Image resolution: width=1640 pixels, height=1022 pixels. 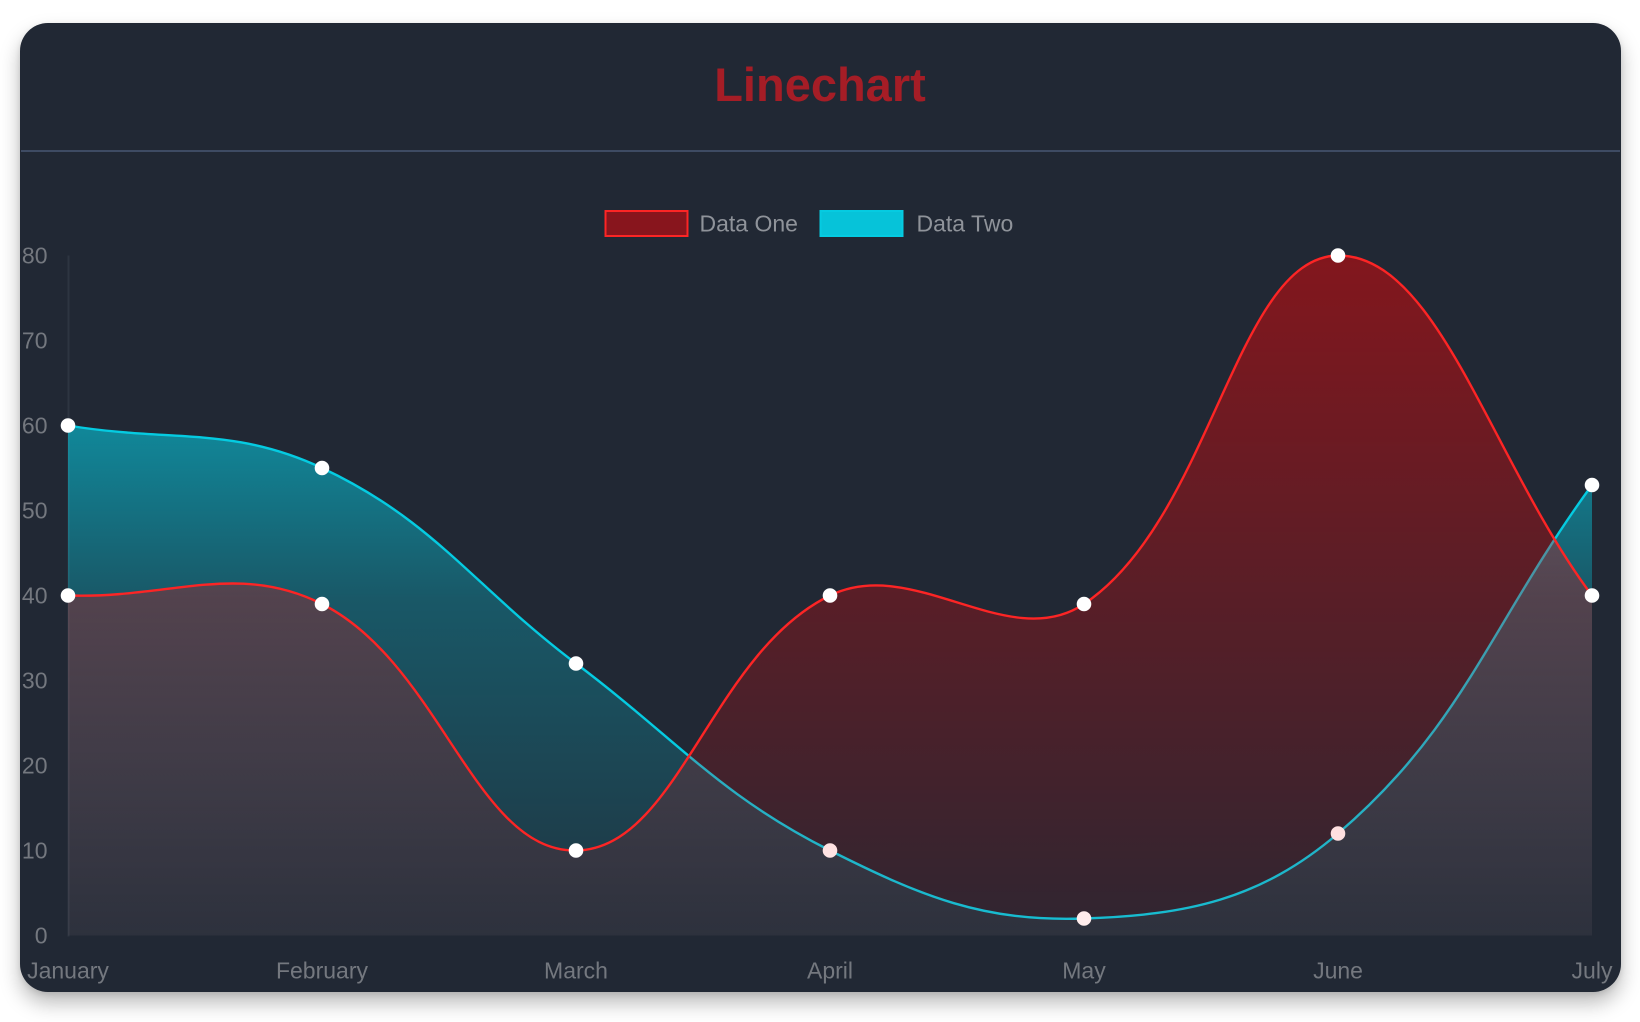 I want to click on svg-text: 80, so click(x=35, y=256).